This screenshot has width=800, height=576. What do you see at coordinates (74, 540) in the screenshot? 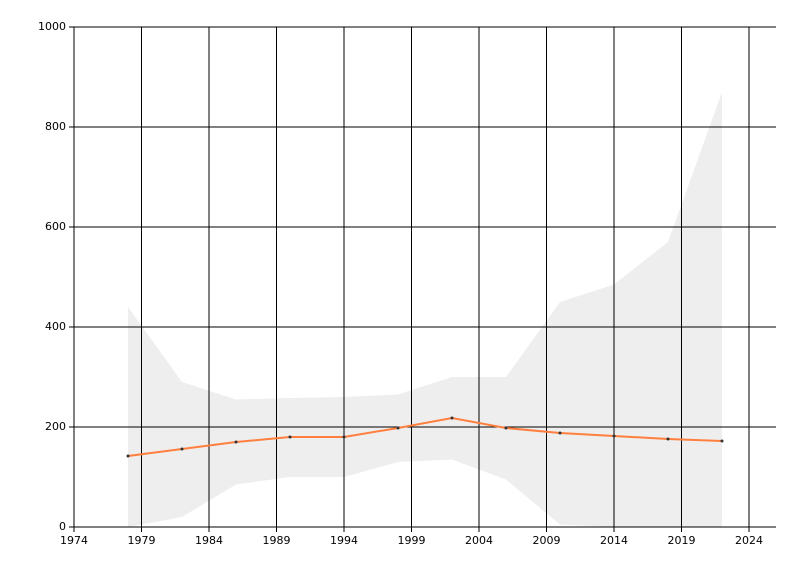
I see `x-tick-label: 1974` at bounding box center [74, 540].